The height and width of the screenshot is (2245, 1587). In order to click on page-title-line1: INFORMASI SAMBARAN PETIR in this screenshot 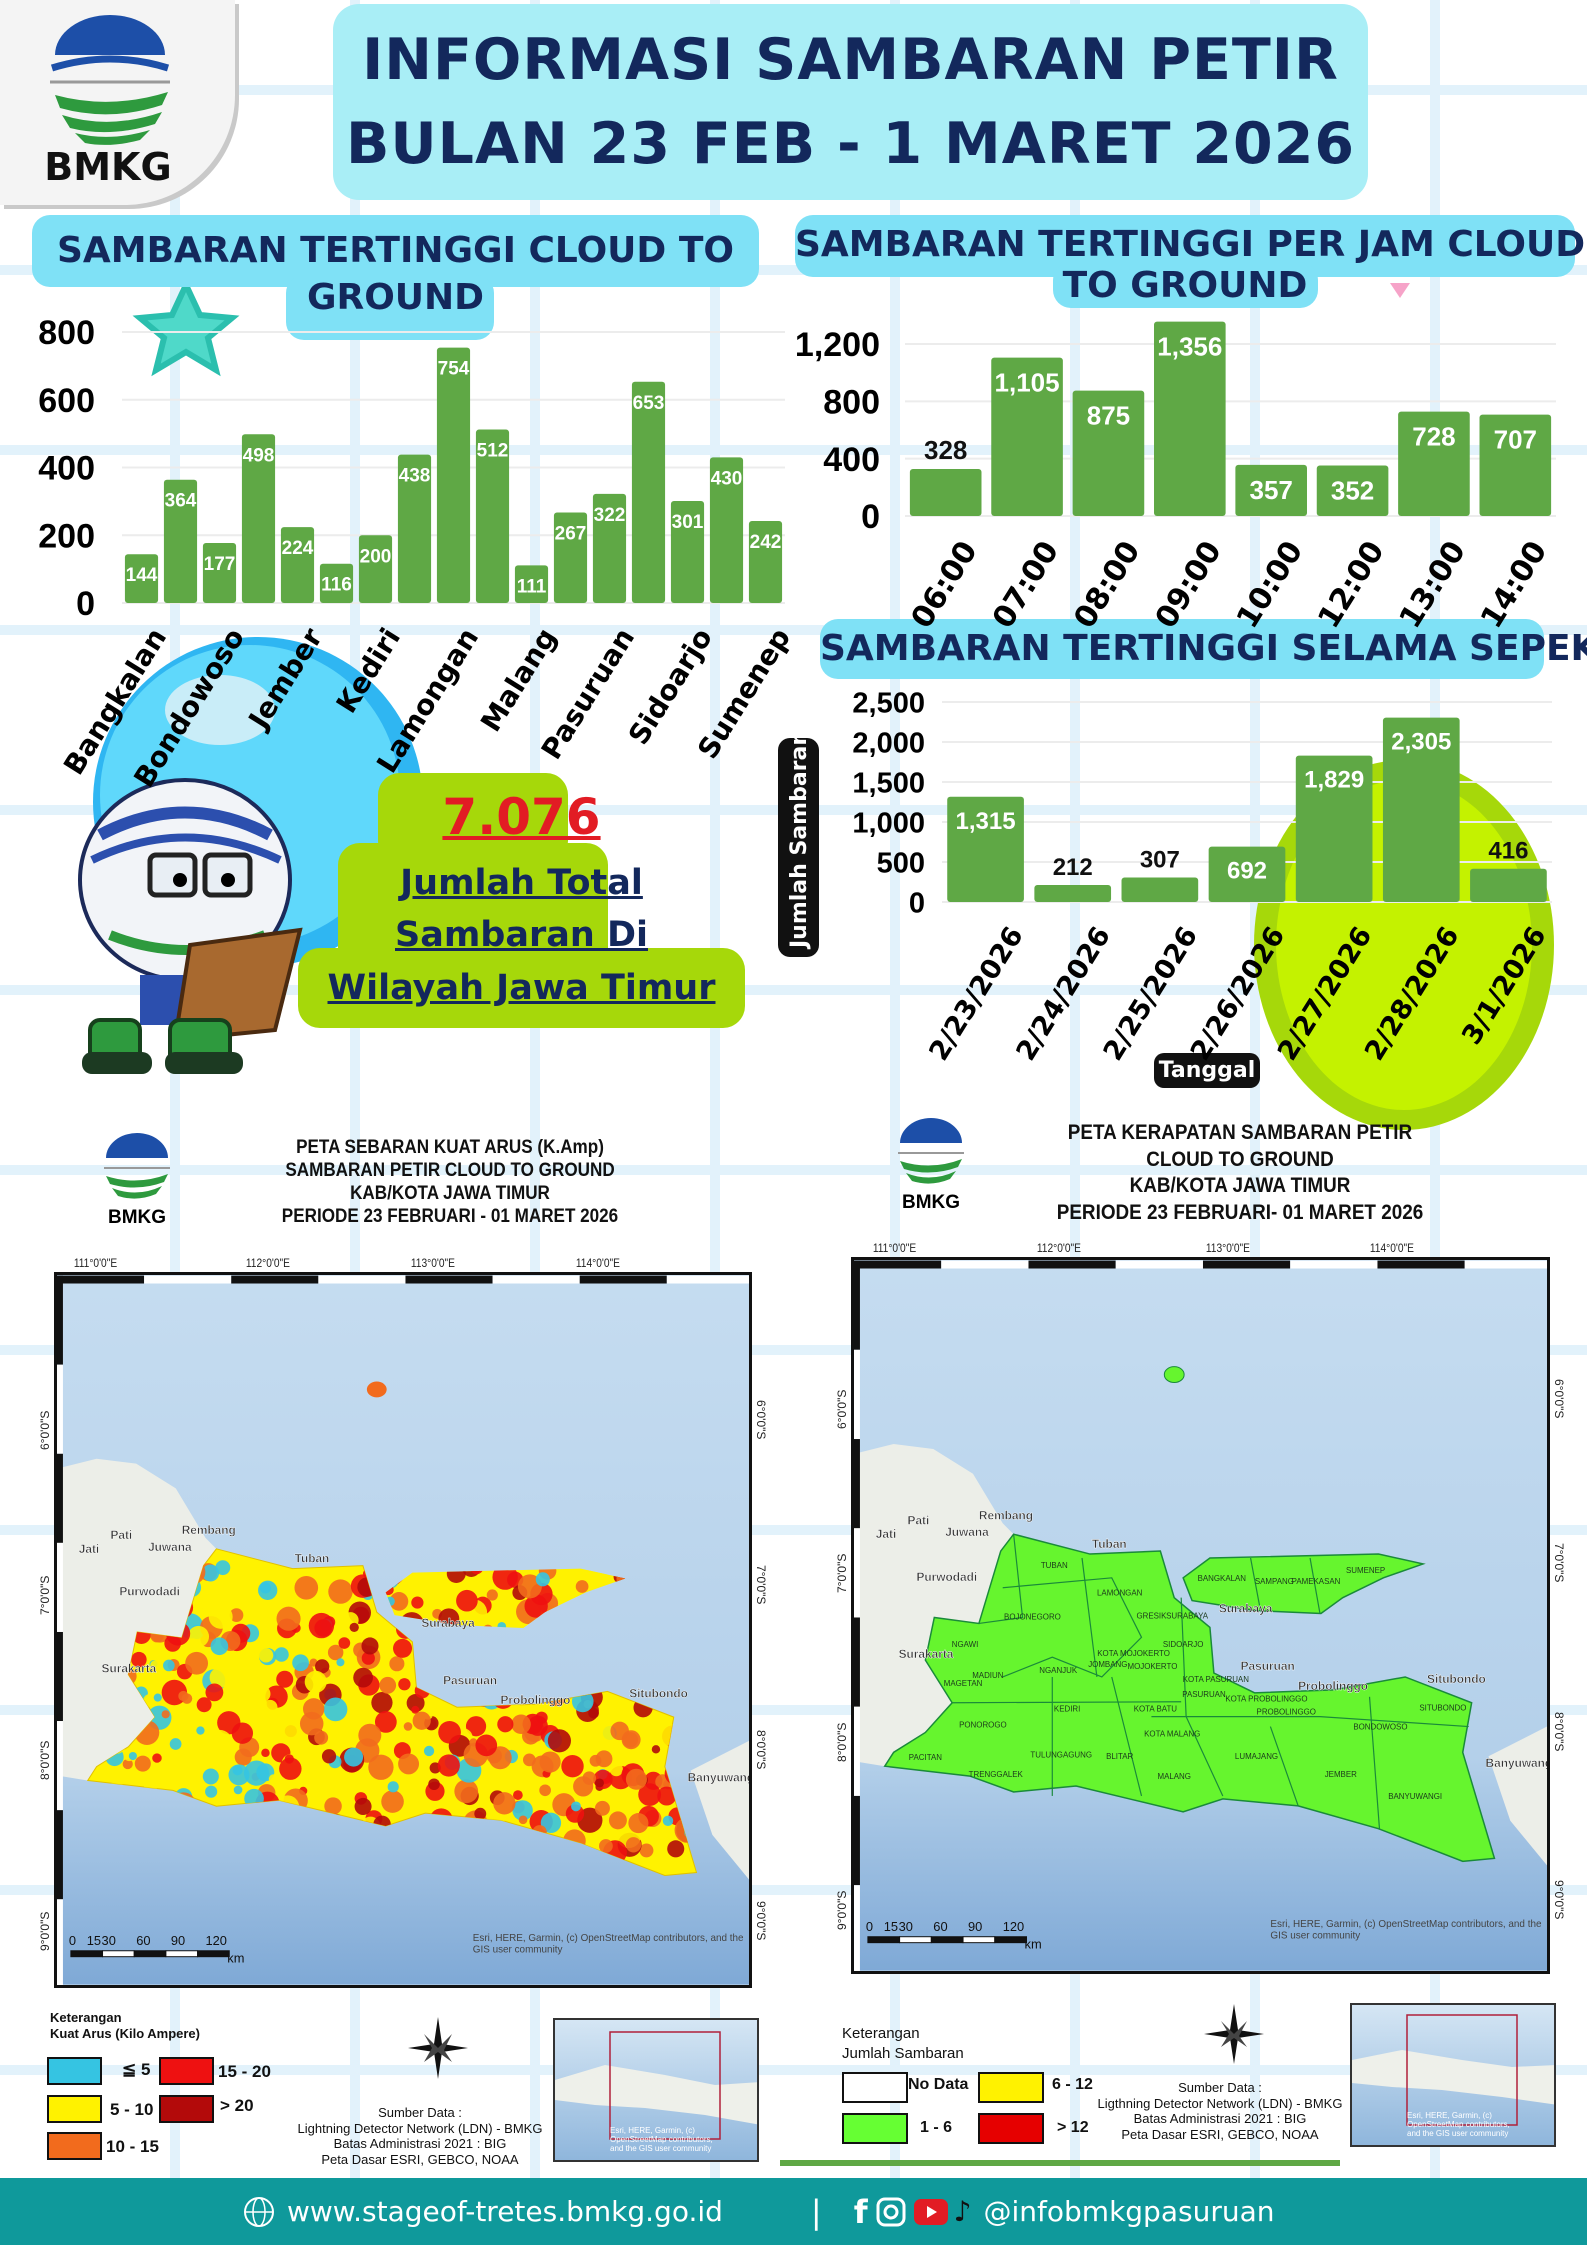, I will do `click(850, 60)`.